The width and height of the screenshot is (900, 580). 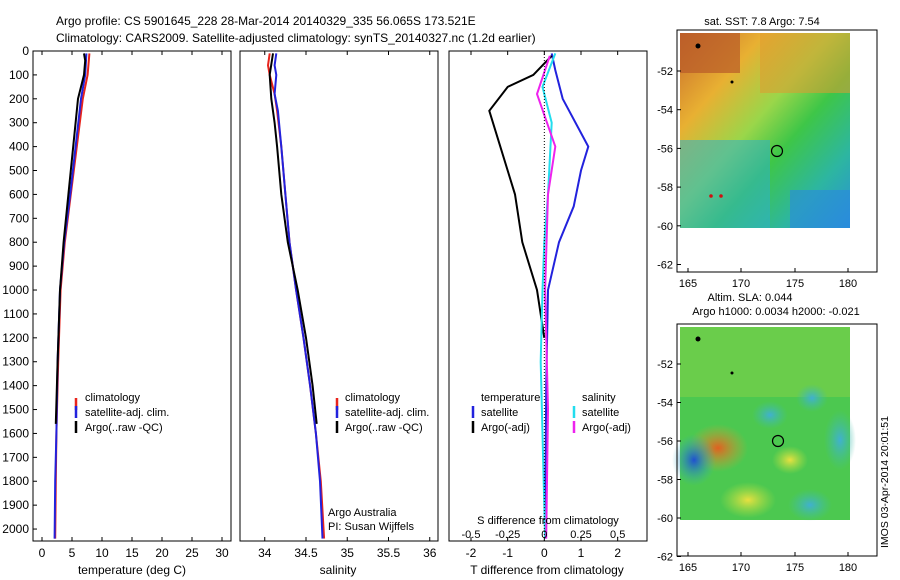 What do you see at coordinates (348, 553) in the screenshot?
I see `x-tick-label: 35` at bounding box center [348, 553].